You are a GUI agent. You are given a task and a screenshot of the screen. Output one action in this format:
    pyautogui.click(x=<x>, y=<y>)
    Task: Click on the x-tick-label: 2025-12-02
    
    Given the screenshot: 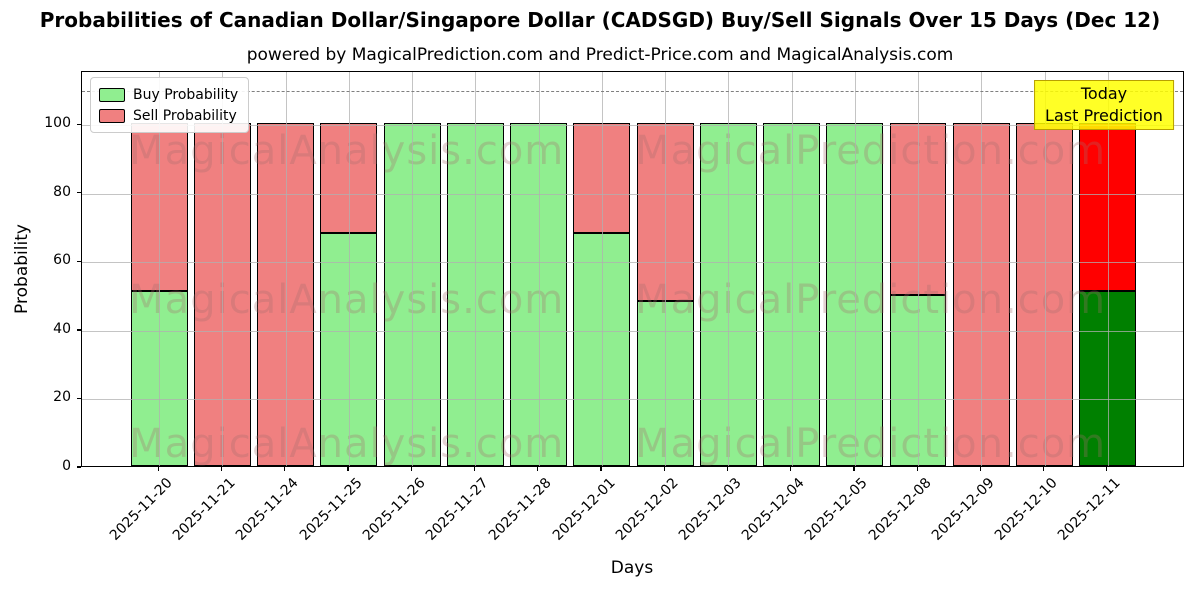 What is the action you would take?
    pyautogui.click(x=647, y=509)
    